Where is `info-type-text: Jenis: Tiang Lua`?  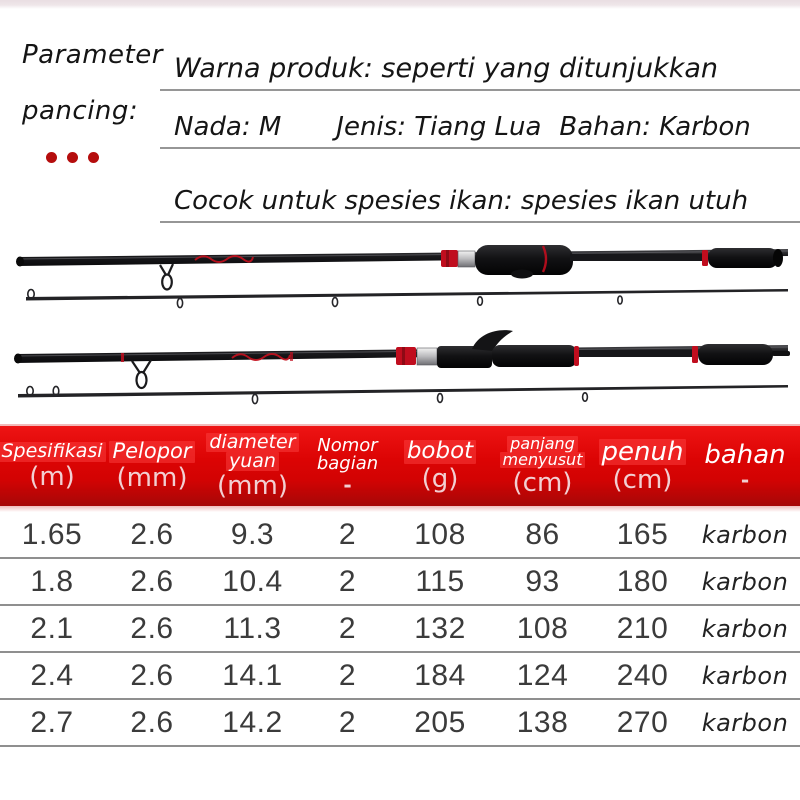 info-type-text: Jenis: Tiang Lua is located at coordinates (439, 127).